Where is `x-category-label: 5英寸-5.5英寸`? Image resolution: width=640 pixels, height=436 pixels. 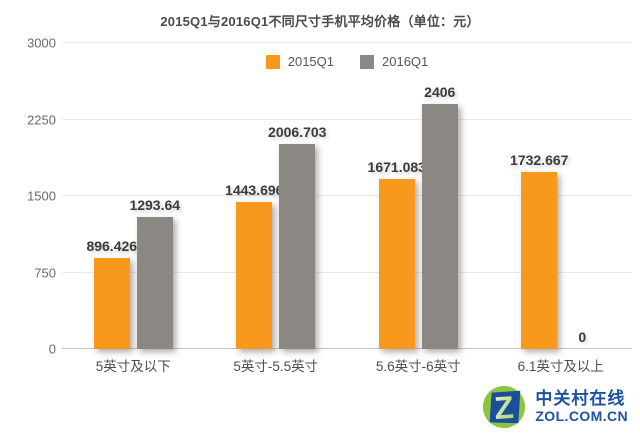
x-category-label: 5英寸-5.5英寸 is located at coordinates (276, 366).